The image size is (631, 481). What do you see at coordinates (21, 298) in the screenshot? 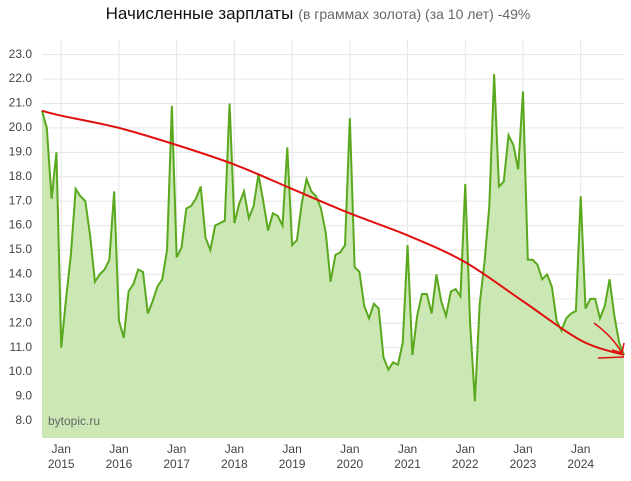
I see `y-tick-label: 13.0` at bounding box center [21, 298].